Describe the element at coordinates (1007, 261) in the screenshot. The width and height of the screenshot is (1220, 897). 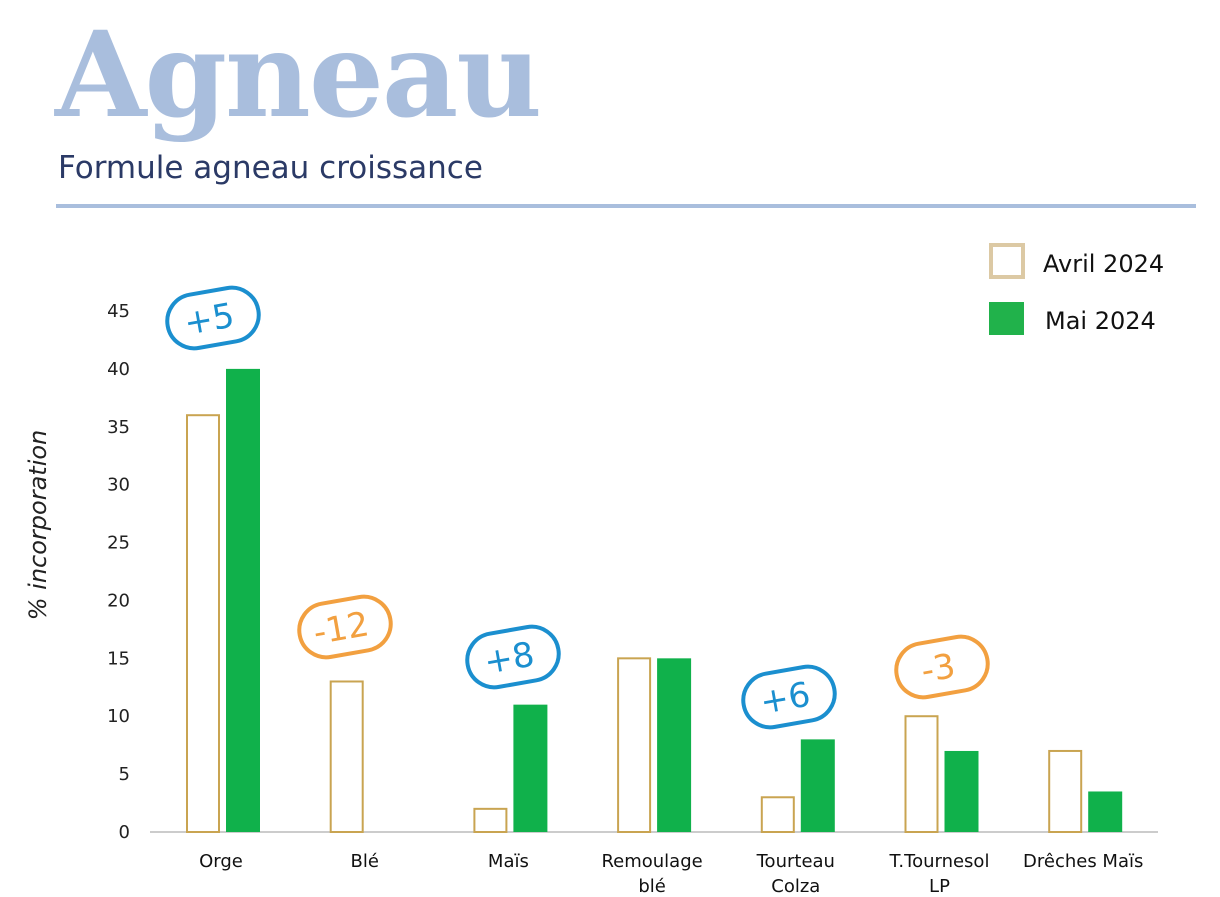
I see `legend-swatch-avril` at that location.